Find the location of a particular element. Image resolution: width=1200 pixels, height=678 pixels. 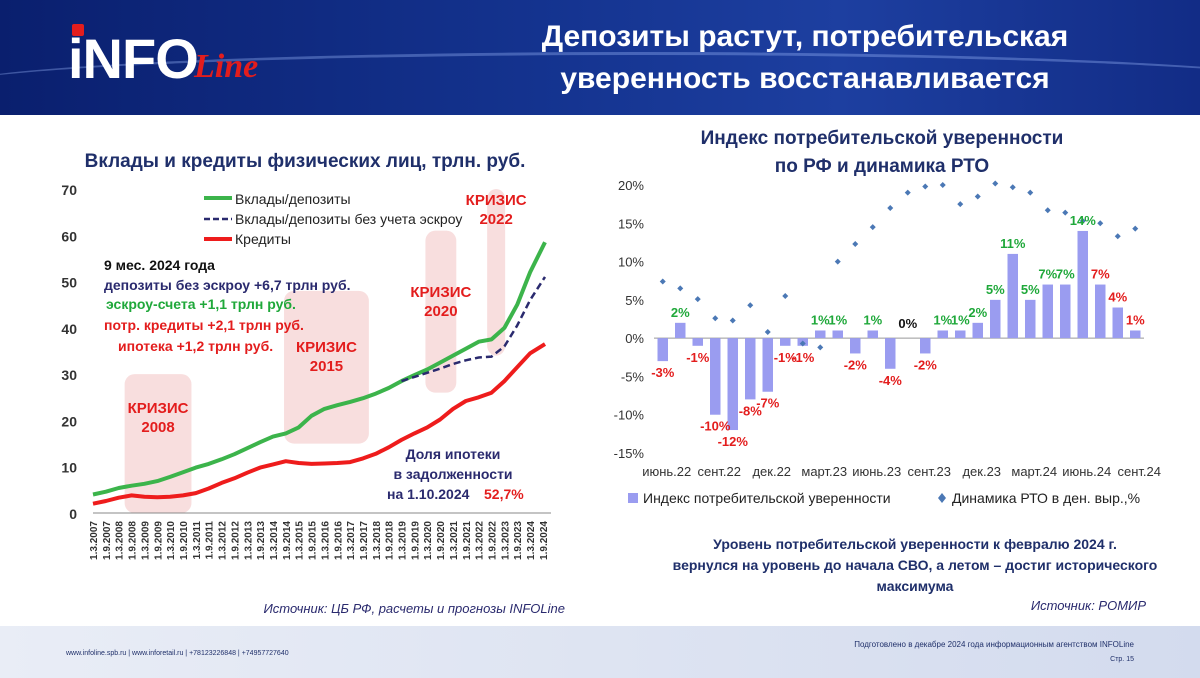

left-y-tick-label: 20 is located at coordinates (69, 421).